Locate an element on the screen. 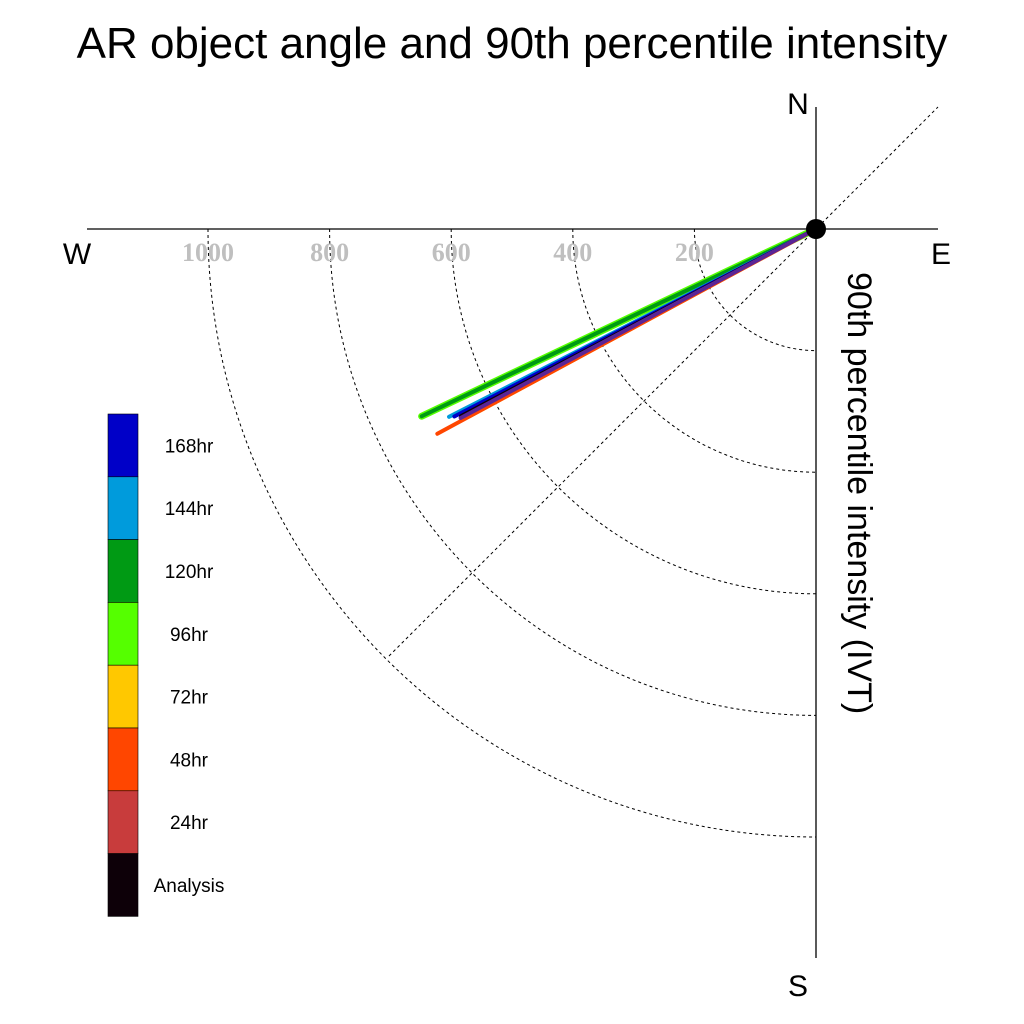 This screenshot has width=1024, height=1024. series-line-120hr is located at coordinates (619, 322).